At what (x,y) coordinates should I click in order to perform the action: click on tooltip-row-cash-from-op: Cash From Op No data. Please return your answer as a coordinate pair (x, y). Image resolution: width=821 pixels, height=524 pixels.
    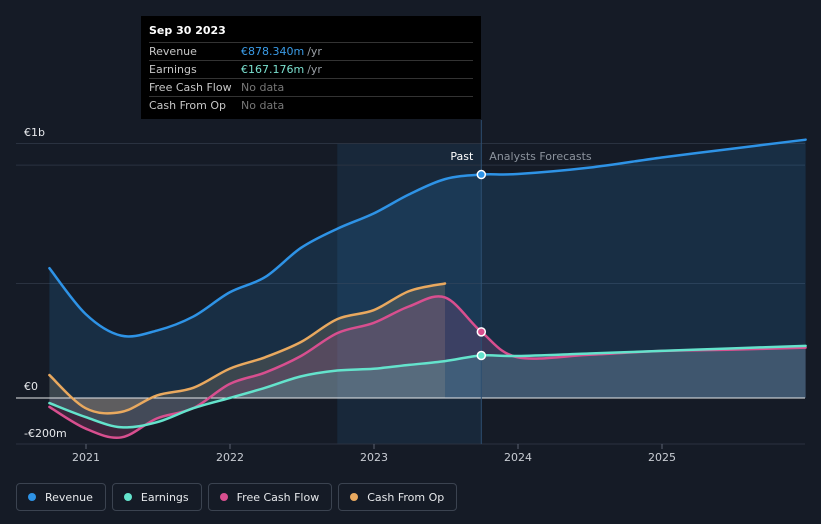
    Looking at the image, I should click on (311, 105).